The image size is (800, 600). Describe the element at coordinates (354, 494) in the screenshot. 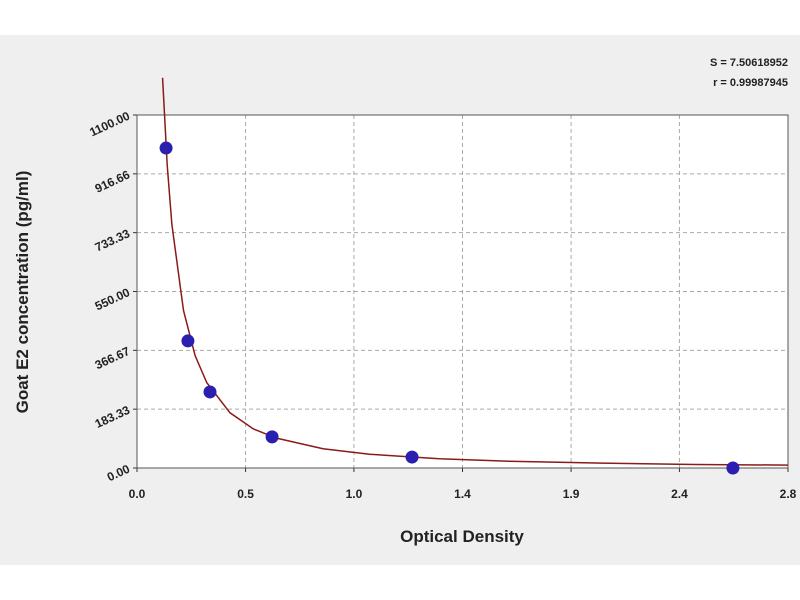

I see `x-tick-label: 1.0` at that location.